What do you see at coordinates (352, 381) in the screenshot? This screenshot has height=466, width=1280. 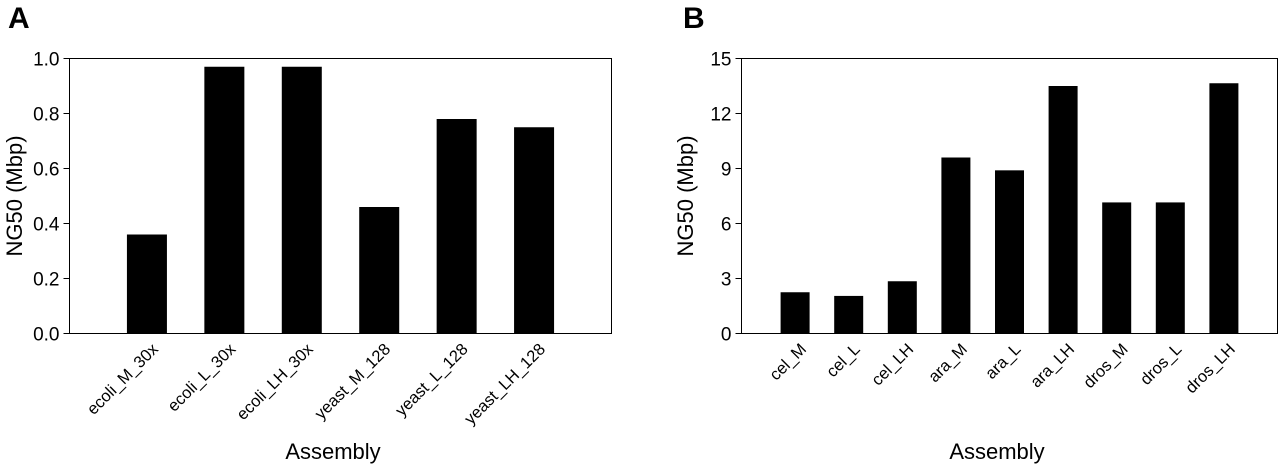 I see `x-tick-label: yeast_M_128` at bounding box center [352, 381].